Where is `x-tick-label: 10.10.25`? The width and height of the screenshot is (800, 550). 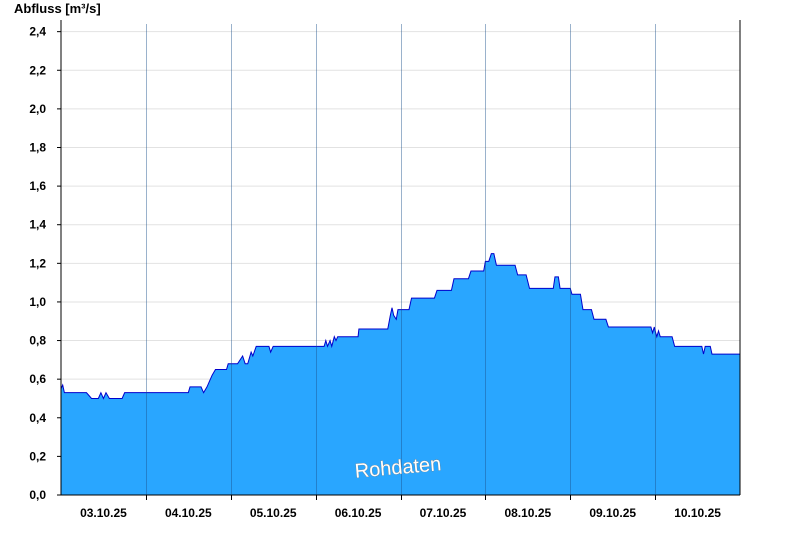 x-tick-label: 10.10.25 is located at coordinates (697, 513).